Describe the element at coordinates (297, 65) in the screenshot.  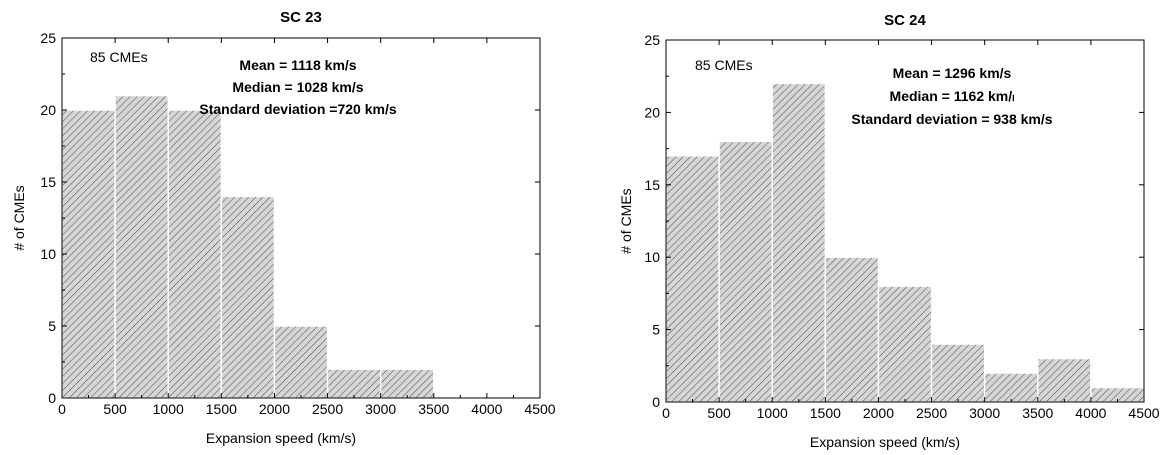
I see `stats-annotation: Mean = 1118 km/s` at that location.